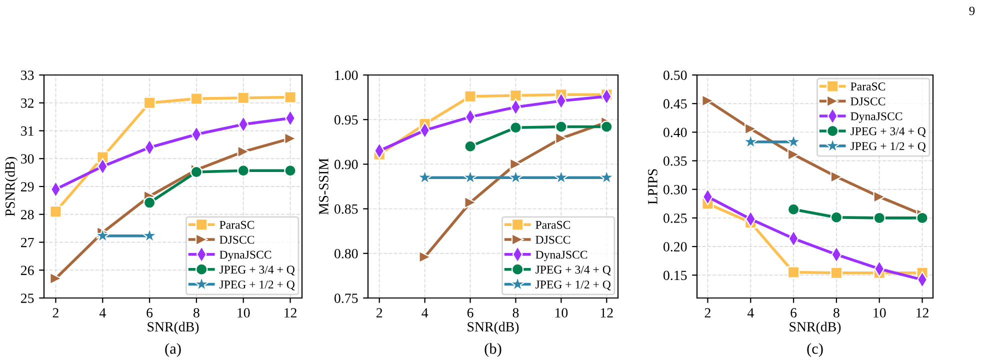 This screenshot has width=983, height=363. I want to click on y-tick-label: 33, so click(27, 75).